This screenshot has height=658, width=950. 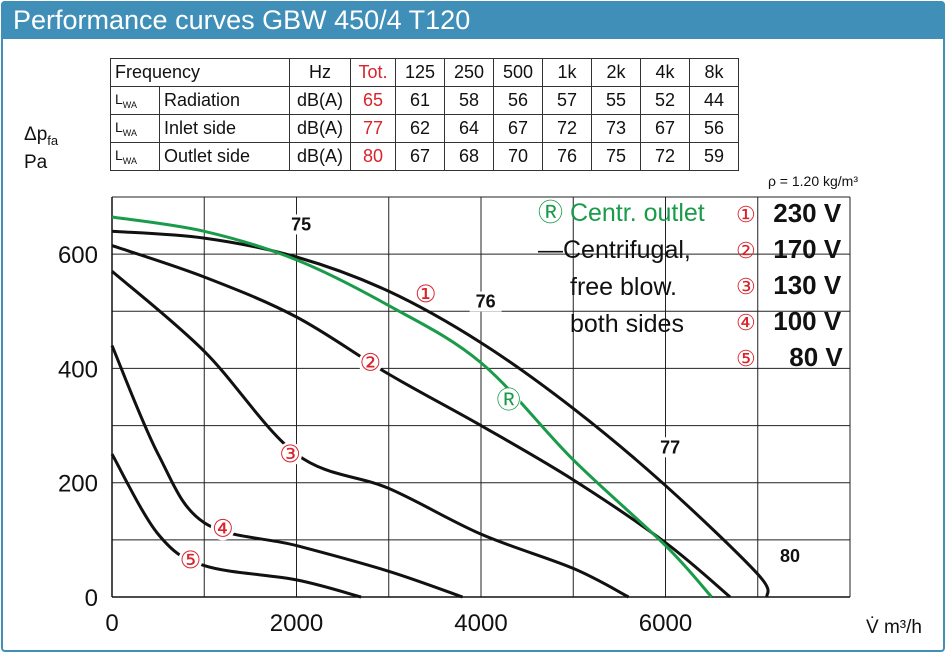 I want to click on legend-black-line-3: both sides, so click(x=627, y=324).